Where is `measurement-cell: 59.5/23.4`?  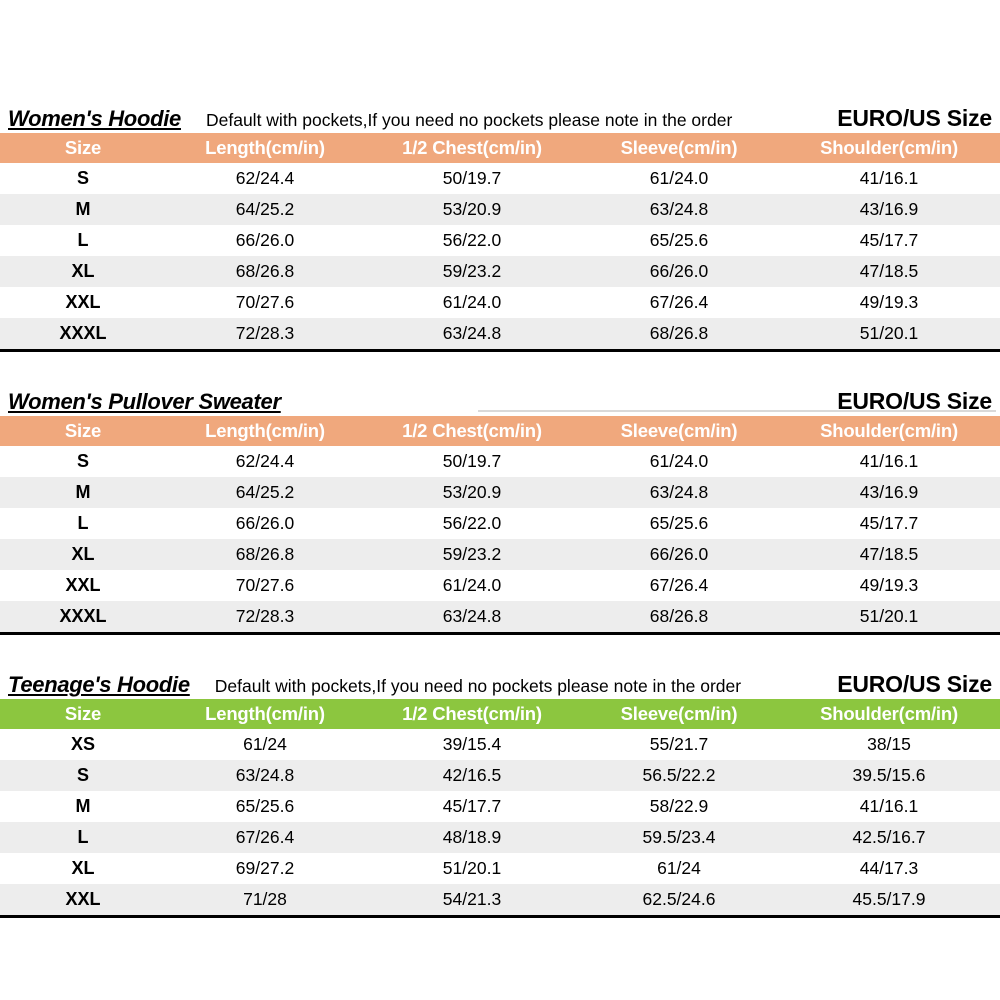
measurement-cell: 59.5/23.4 is located at coordinates (679, 837).